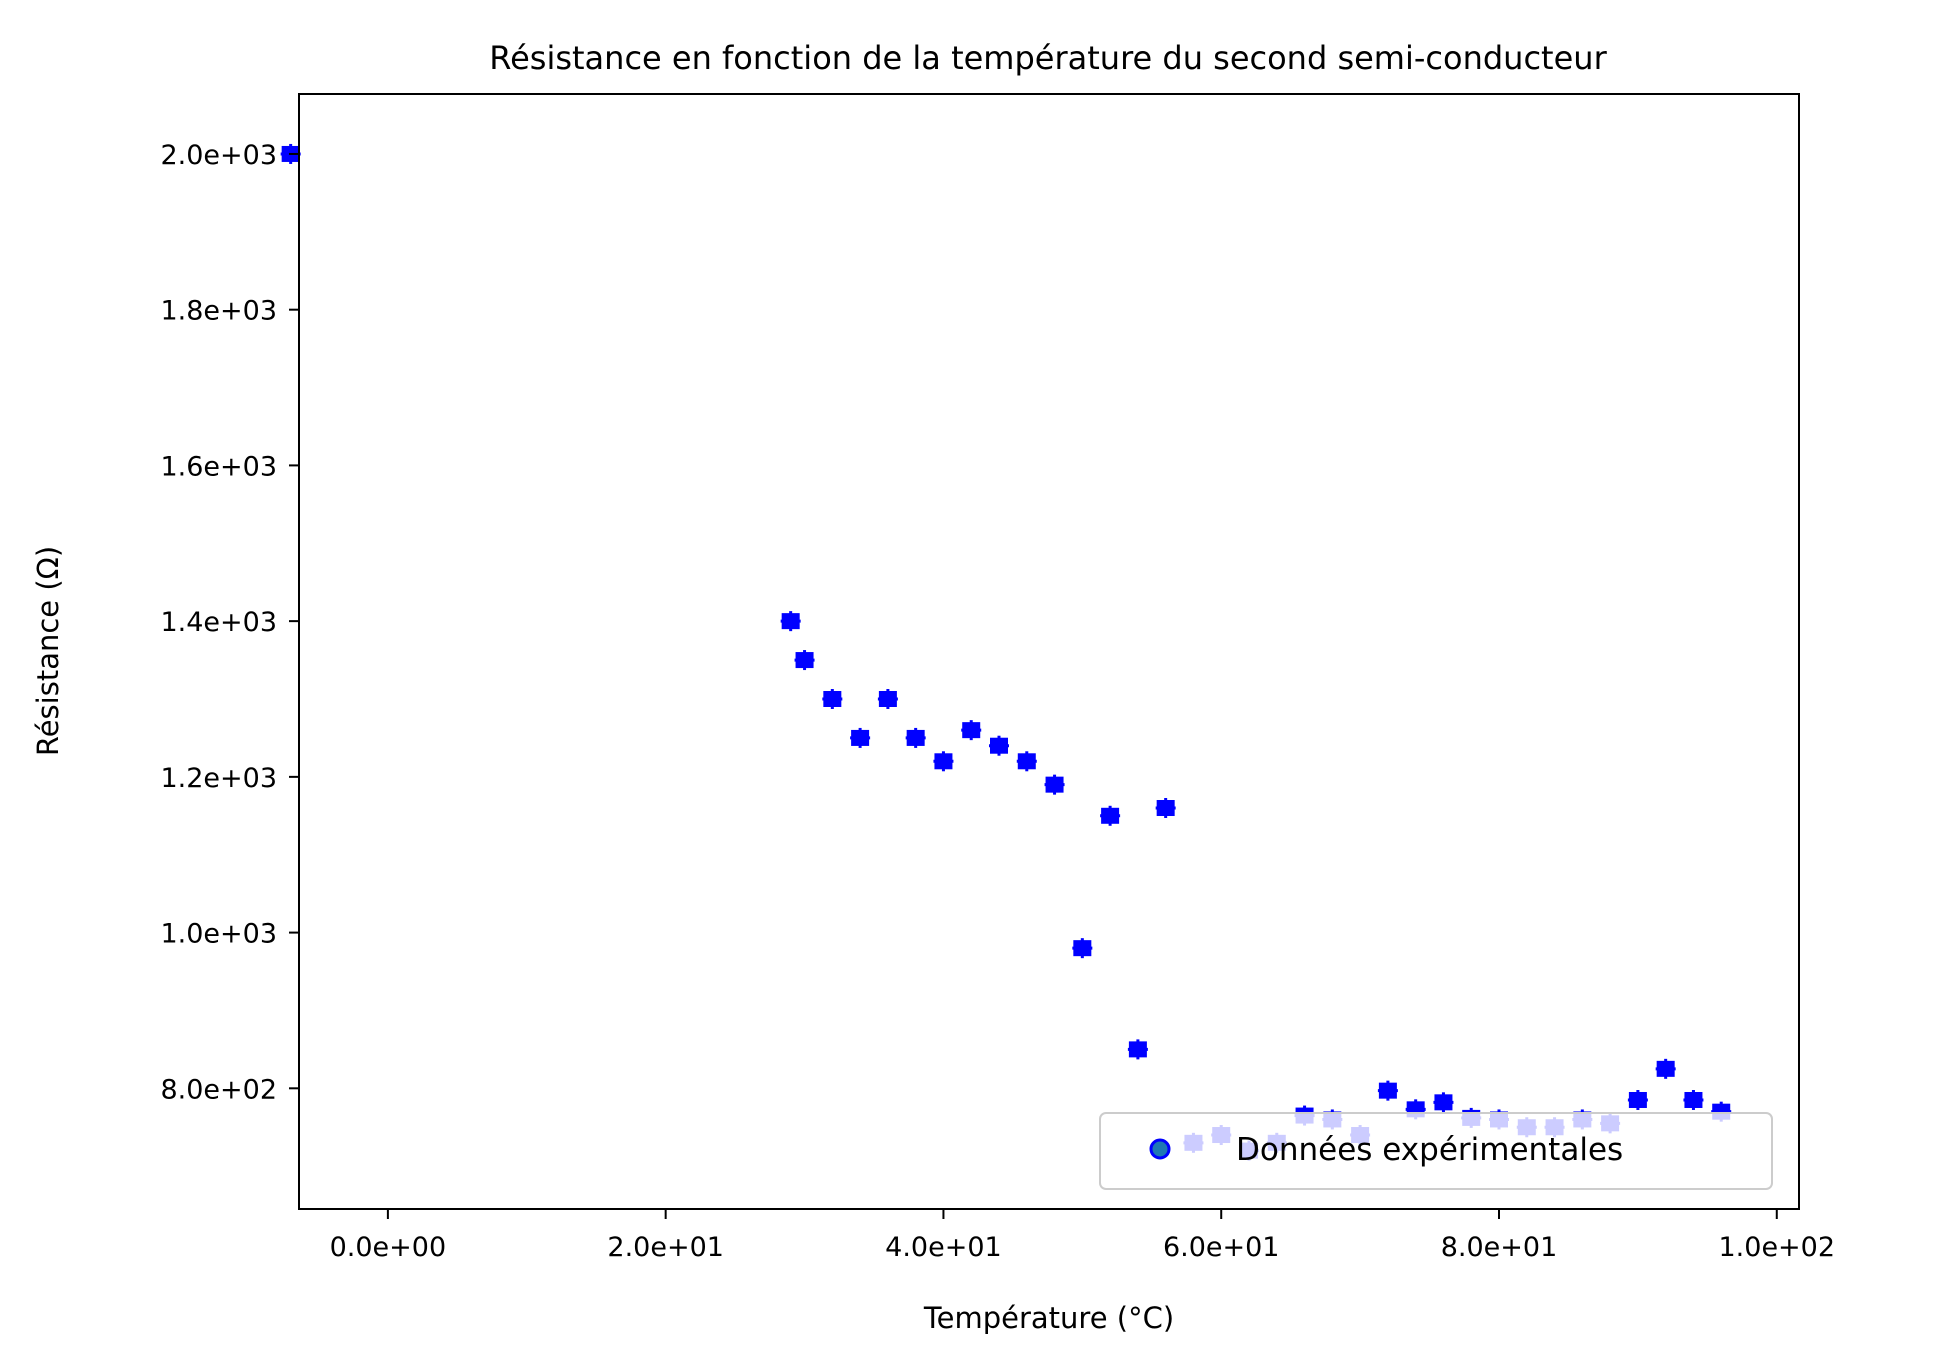 The image size is (1945, 1365). Describe the element at coordinates (218, 311) in the screenshot. I see `y-tick-label: 1.8e+03` at that location.